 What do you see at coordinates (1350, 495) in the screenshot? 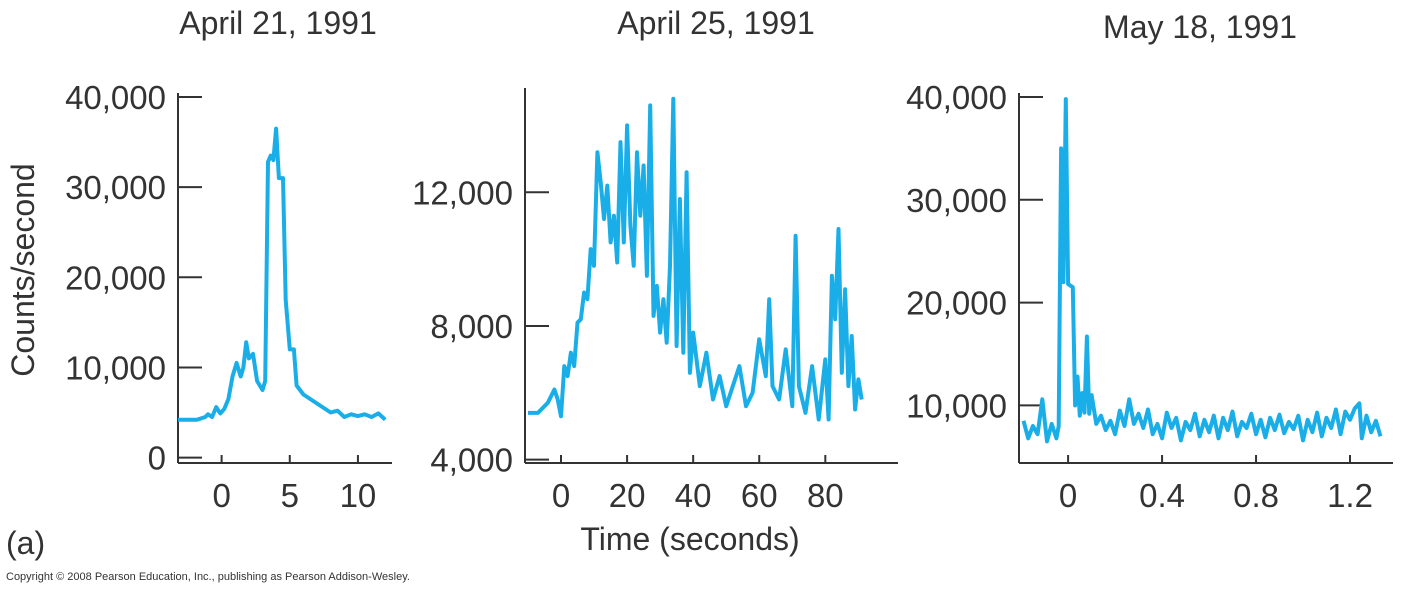
I see `x-tick-label: 1.2` at bounding box center [1350, 495].